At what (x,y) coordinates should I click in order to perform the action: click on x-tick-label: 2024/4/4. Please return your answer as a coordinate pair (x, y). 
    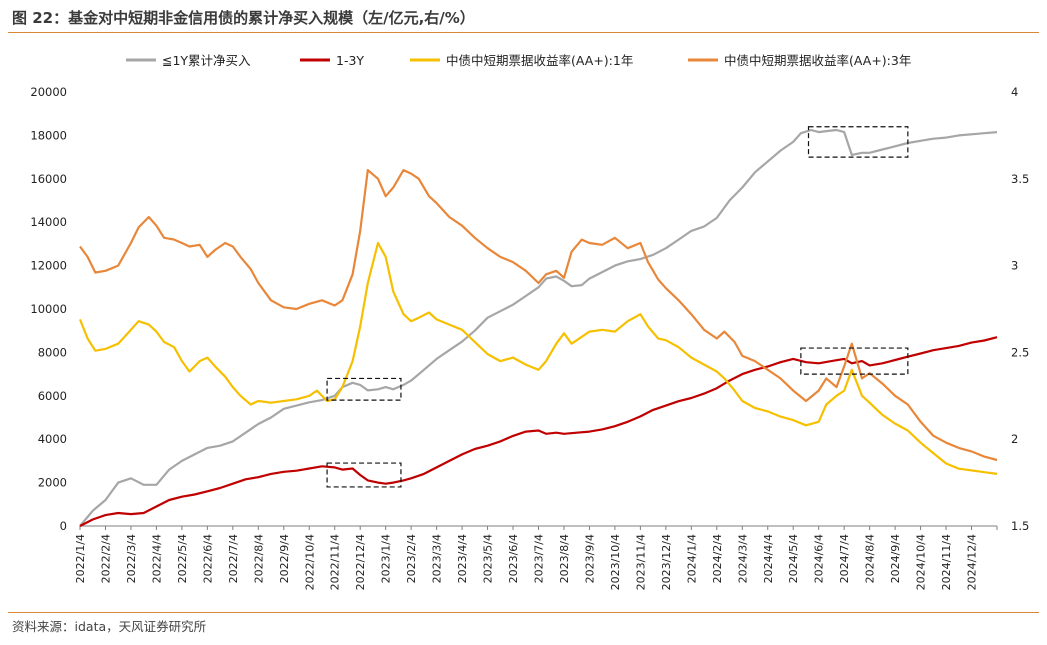
    Looking at the image, I should click on (768, 558).